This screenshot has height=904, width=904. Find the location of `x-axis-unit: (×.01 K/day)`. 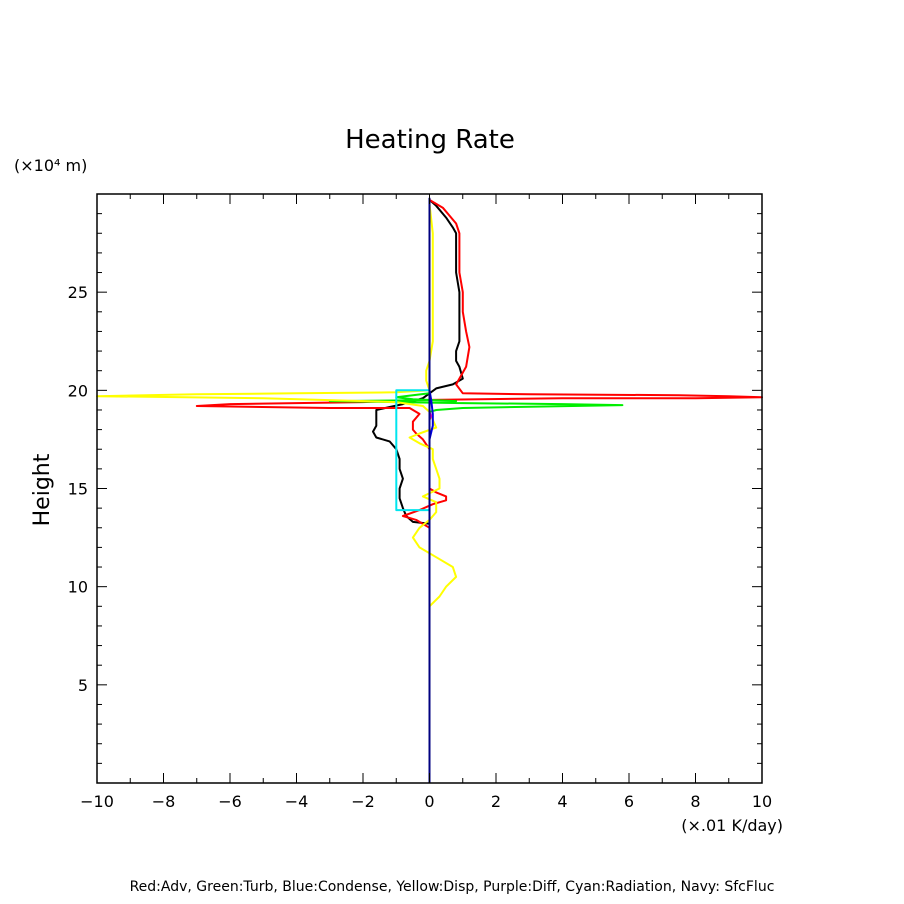

x-axis-unit: (×.01 K/day) is located at coordinates (732, 825).